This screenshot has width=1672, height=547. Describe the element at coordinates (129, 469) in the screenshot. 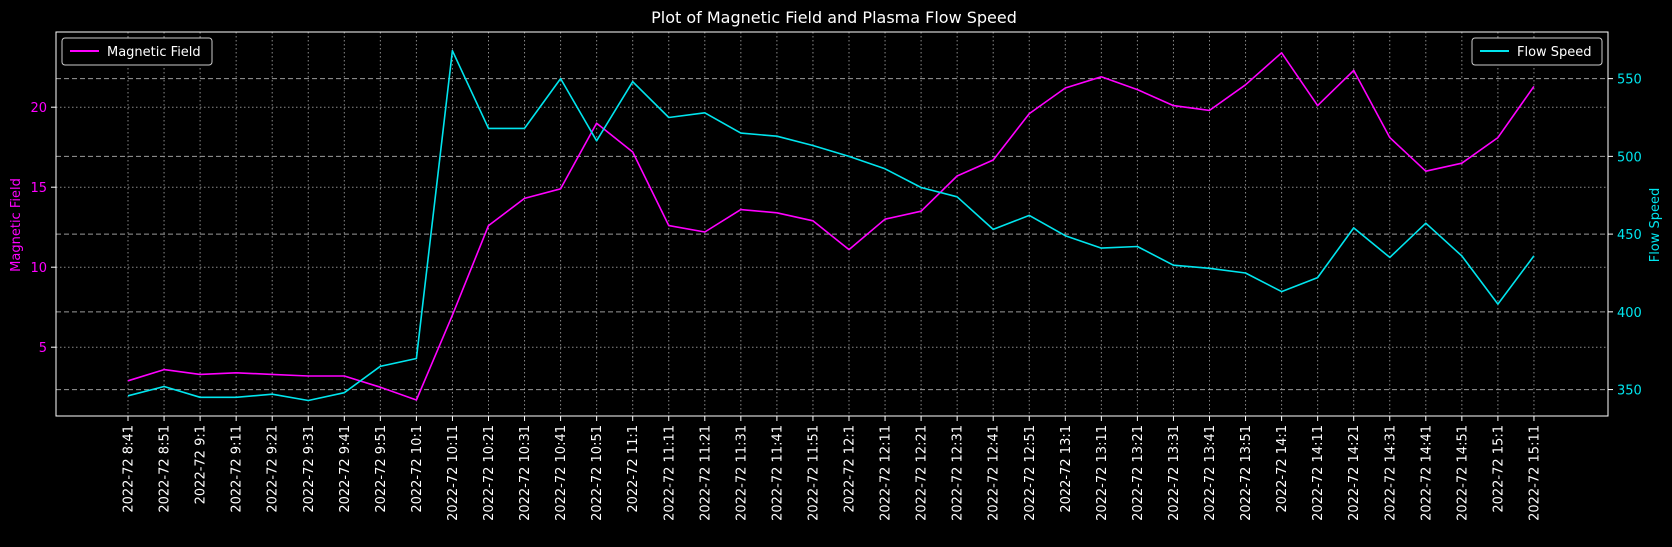

I see `x-tick-label: 2022-72 8:41` at that location.